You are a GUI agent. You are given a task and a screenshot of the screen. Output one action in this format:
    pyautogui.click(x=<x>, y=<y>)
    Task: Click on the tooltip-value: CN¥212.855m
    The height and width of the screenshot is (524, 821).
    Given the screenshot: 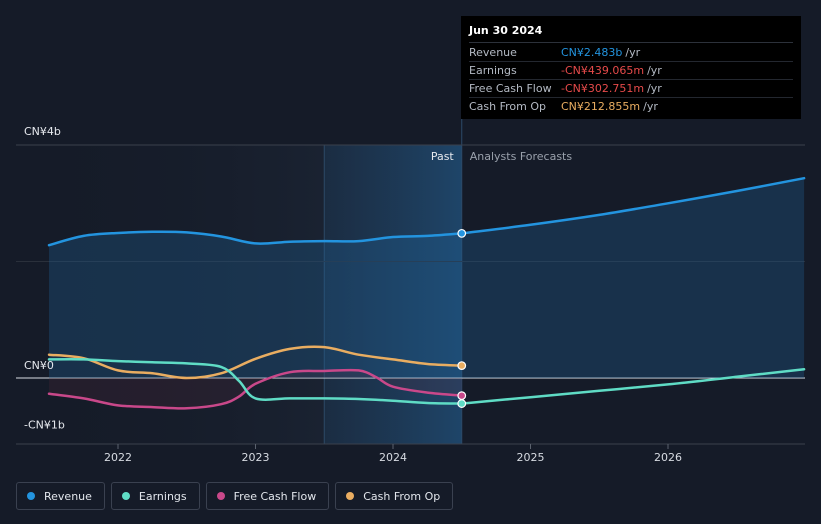 What is the action you would take?
    pyautogui.click(x=601, y=106)
    